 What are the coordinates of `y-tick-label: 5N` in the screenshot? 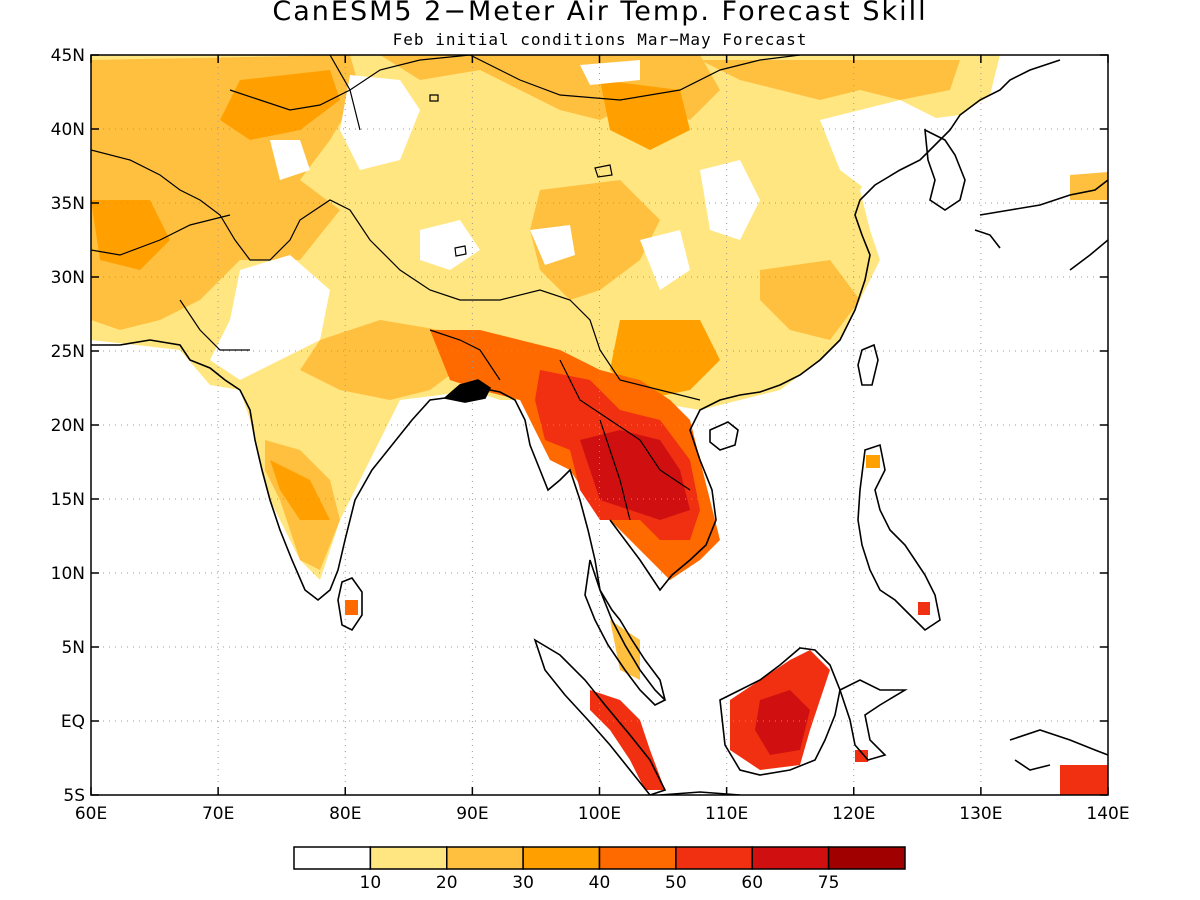 It's located at (73, 648).